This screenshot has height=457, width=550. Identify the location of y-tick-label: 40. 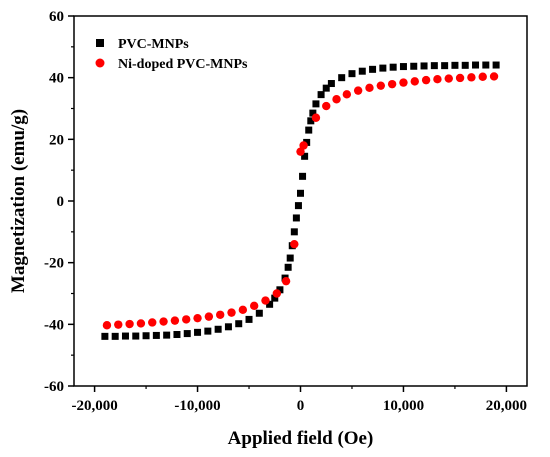
(56, 79).